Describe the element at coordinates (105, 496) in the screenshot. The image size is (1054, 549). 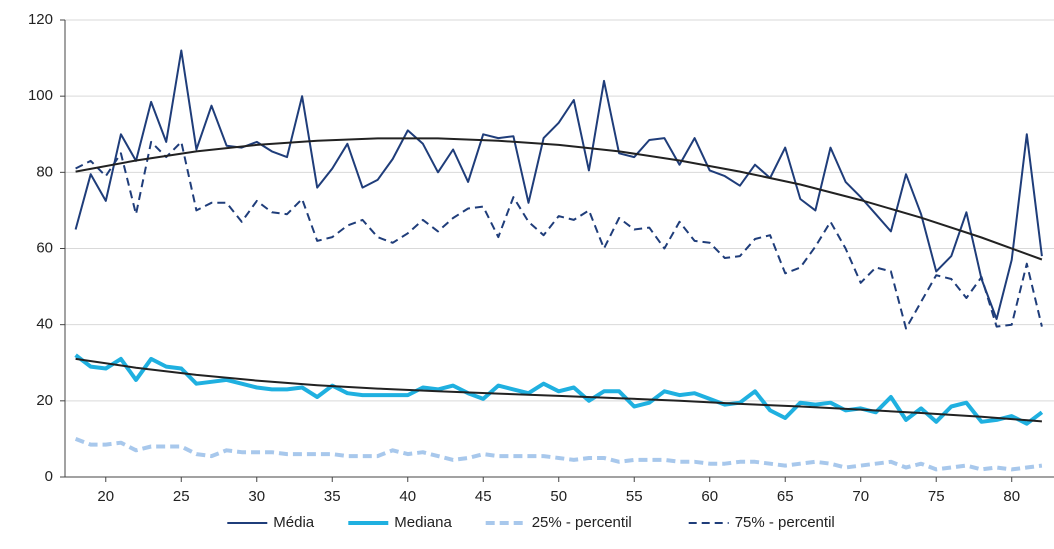
I see `x-tick-label: 20` at that location.